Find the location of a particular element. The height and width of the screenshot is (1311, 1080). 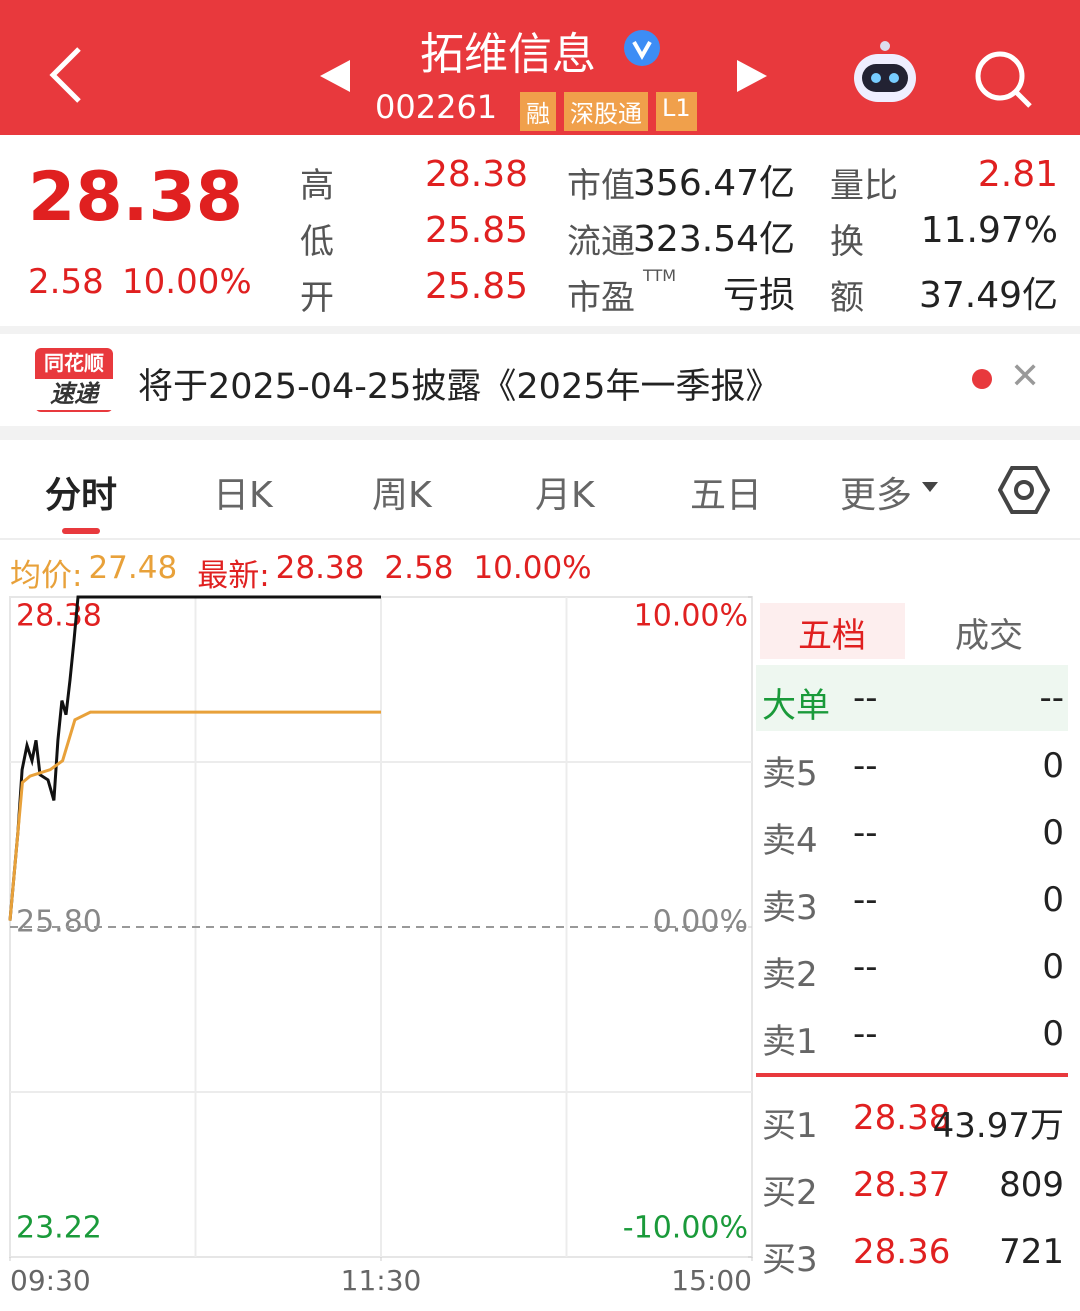

summary-item: 10.00% is located at coordinates (532, 572).